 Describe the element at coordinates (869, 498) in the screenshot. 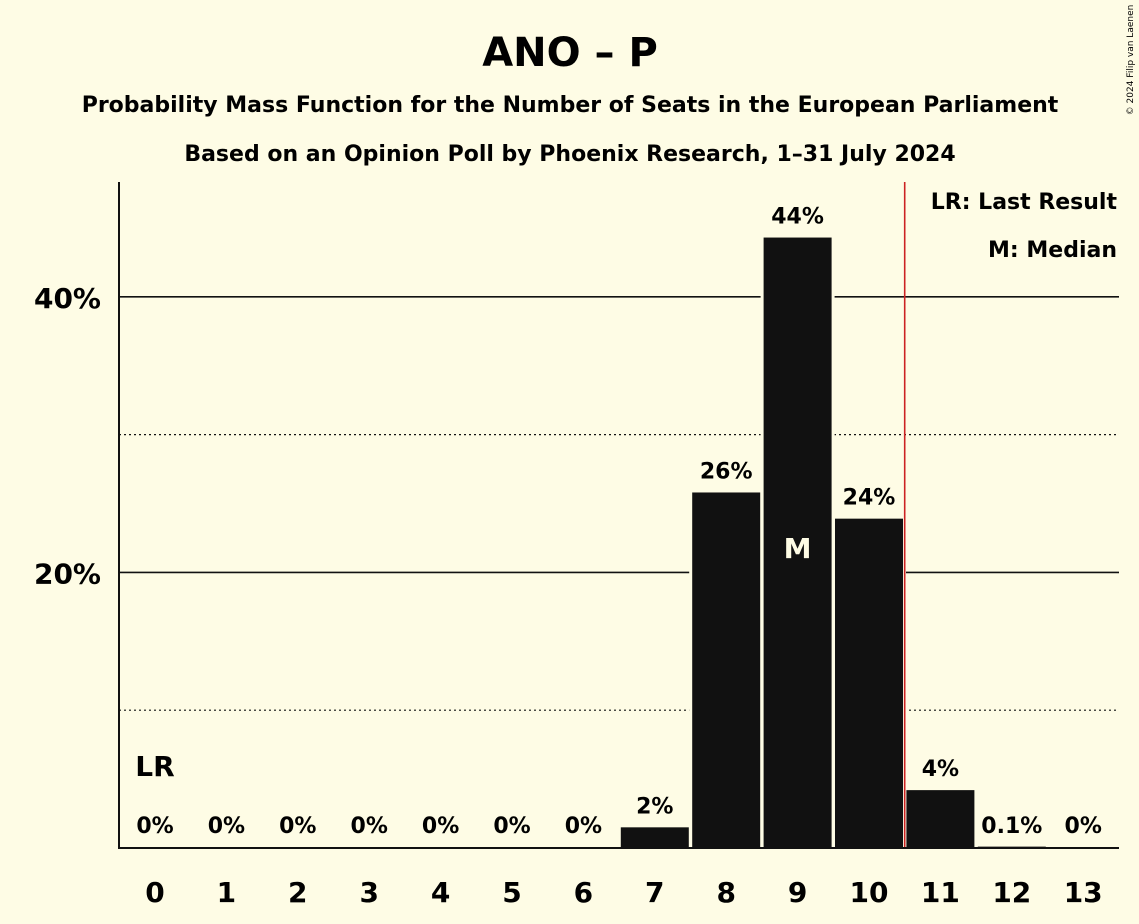

I see `value-label: 24%` at that location.